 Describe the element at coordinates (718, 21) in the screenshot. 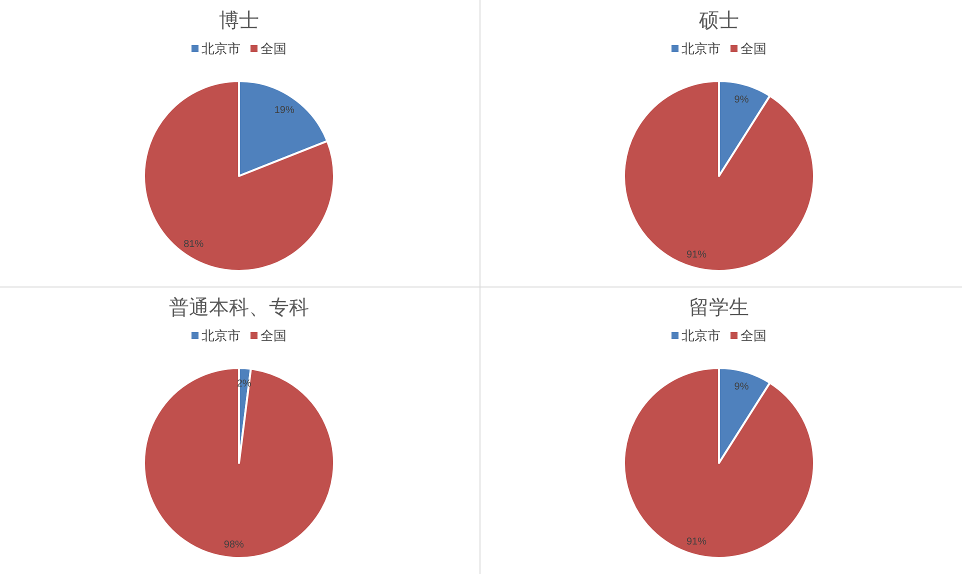

I see `chart-title: 硕士` at that location.